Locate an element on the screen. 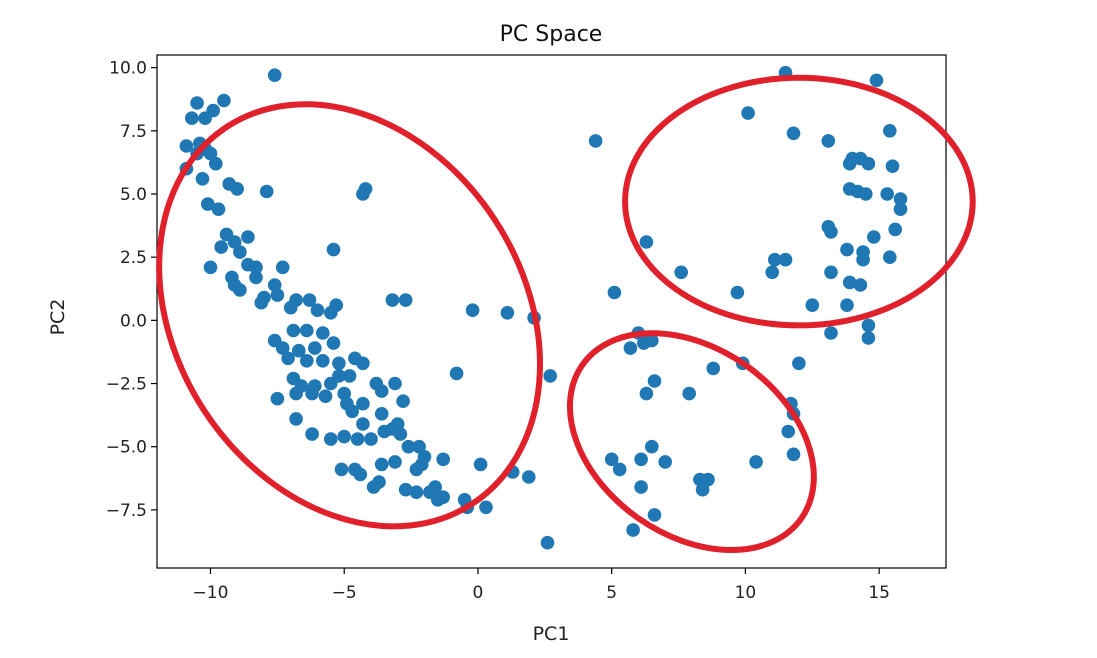 The height and width of the screenshot is (658, 1097). y-tick-label: 7.5 is located at coordinates (133, 132).